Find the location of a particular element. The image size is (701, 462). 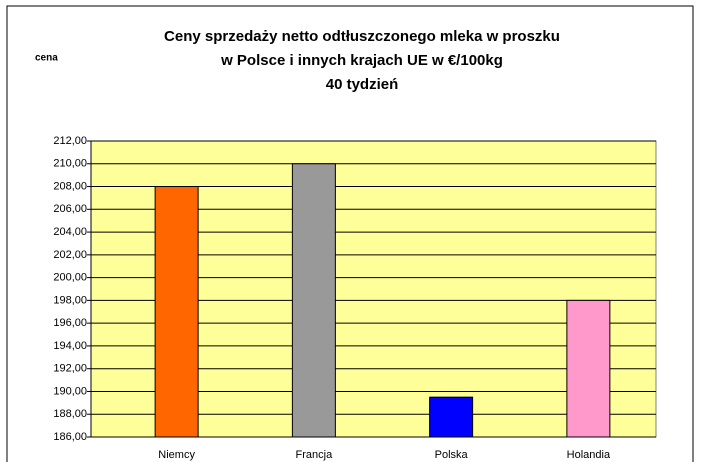

y-tick-label: 208,00 is located at coordinates (70, 186).